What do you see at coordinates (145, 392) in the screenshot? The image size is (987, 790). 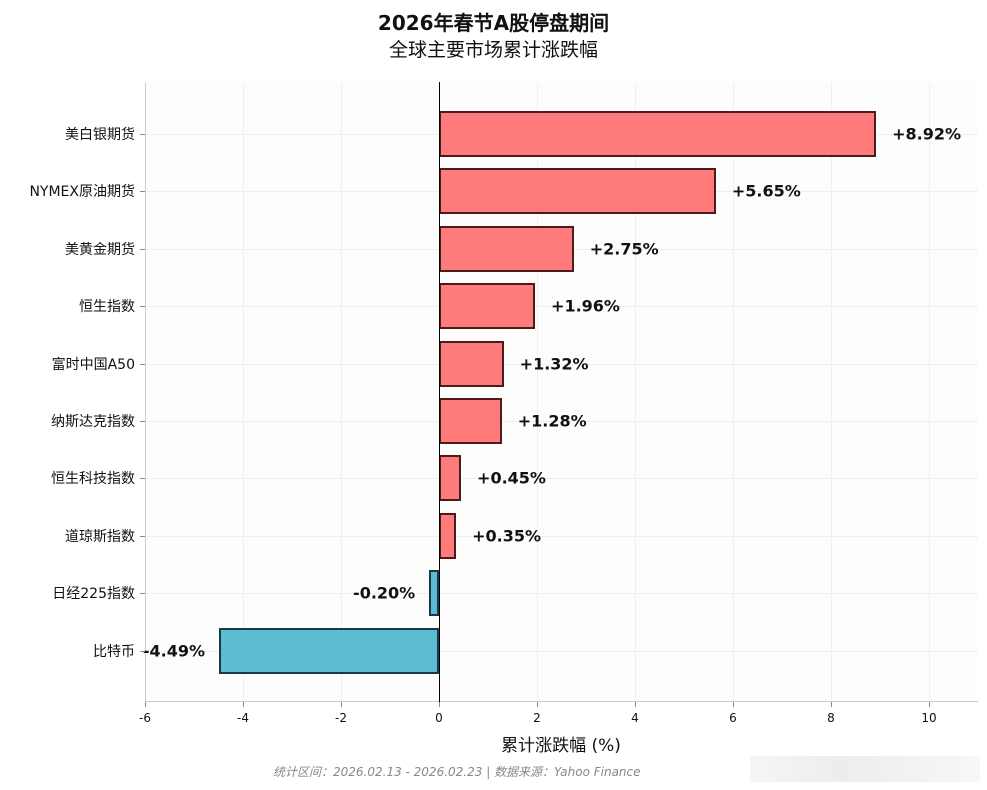 I see `y-axis-line` at bounding box center [145, 392].